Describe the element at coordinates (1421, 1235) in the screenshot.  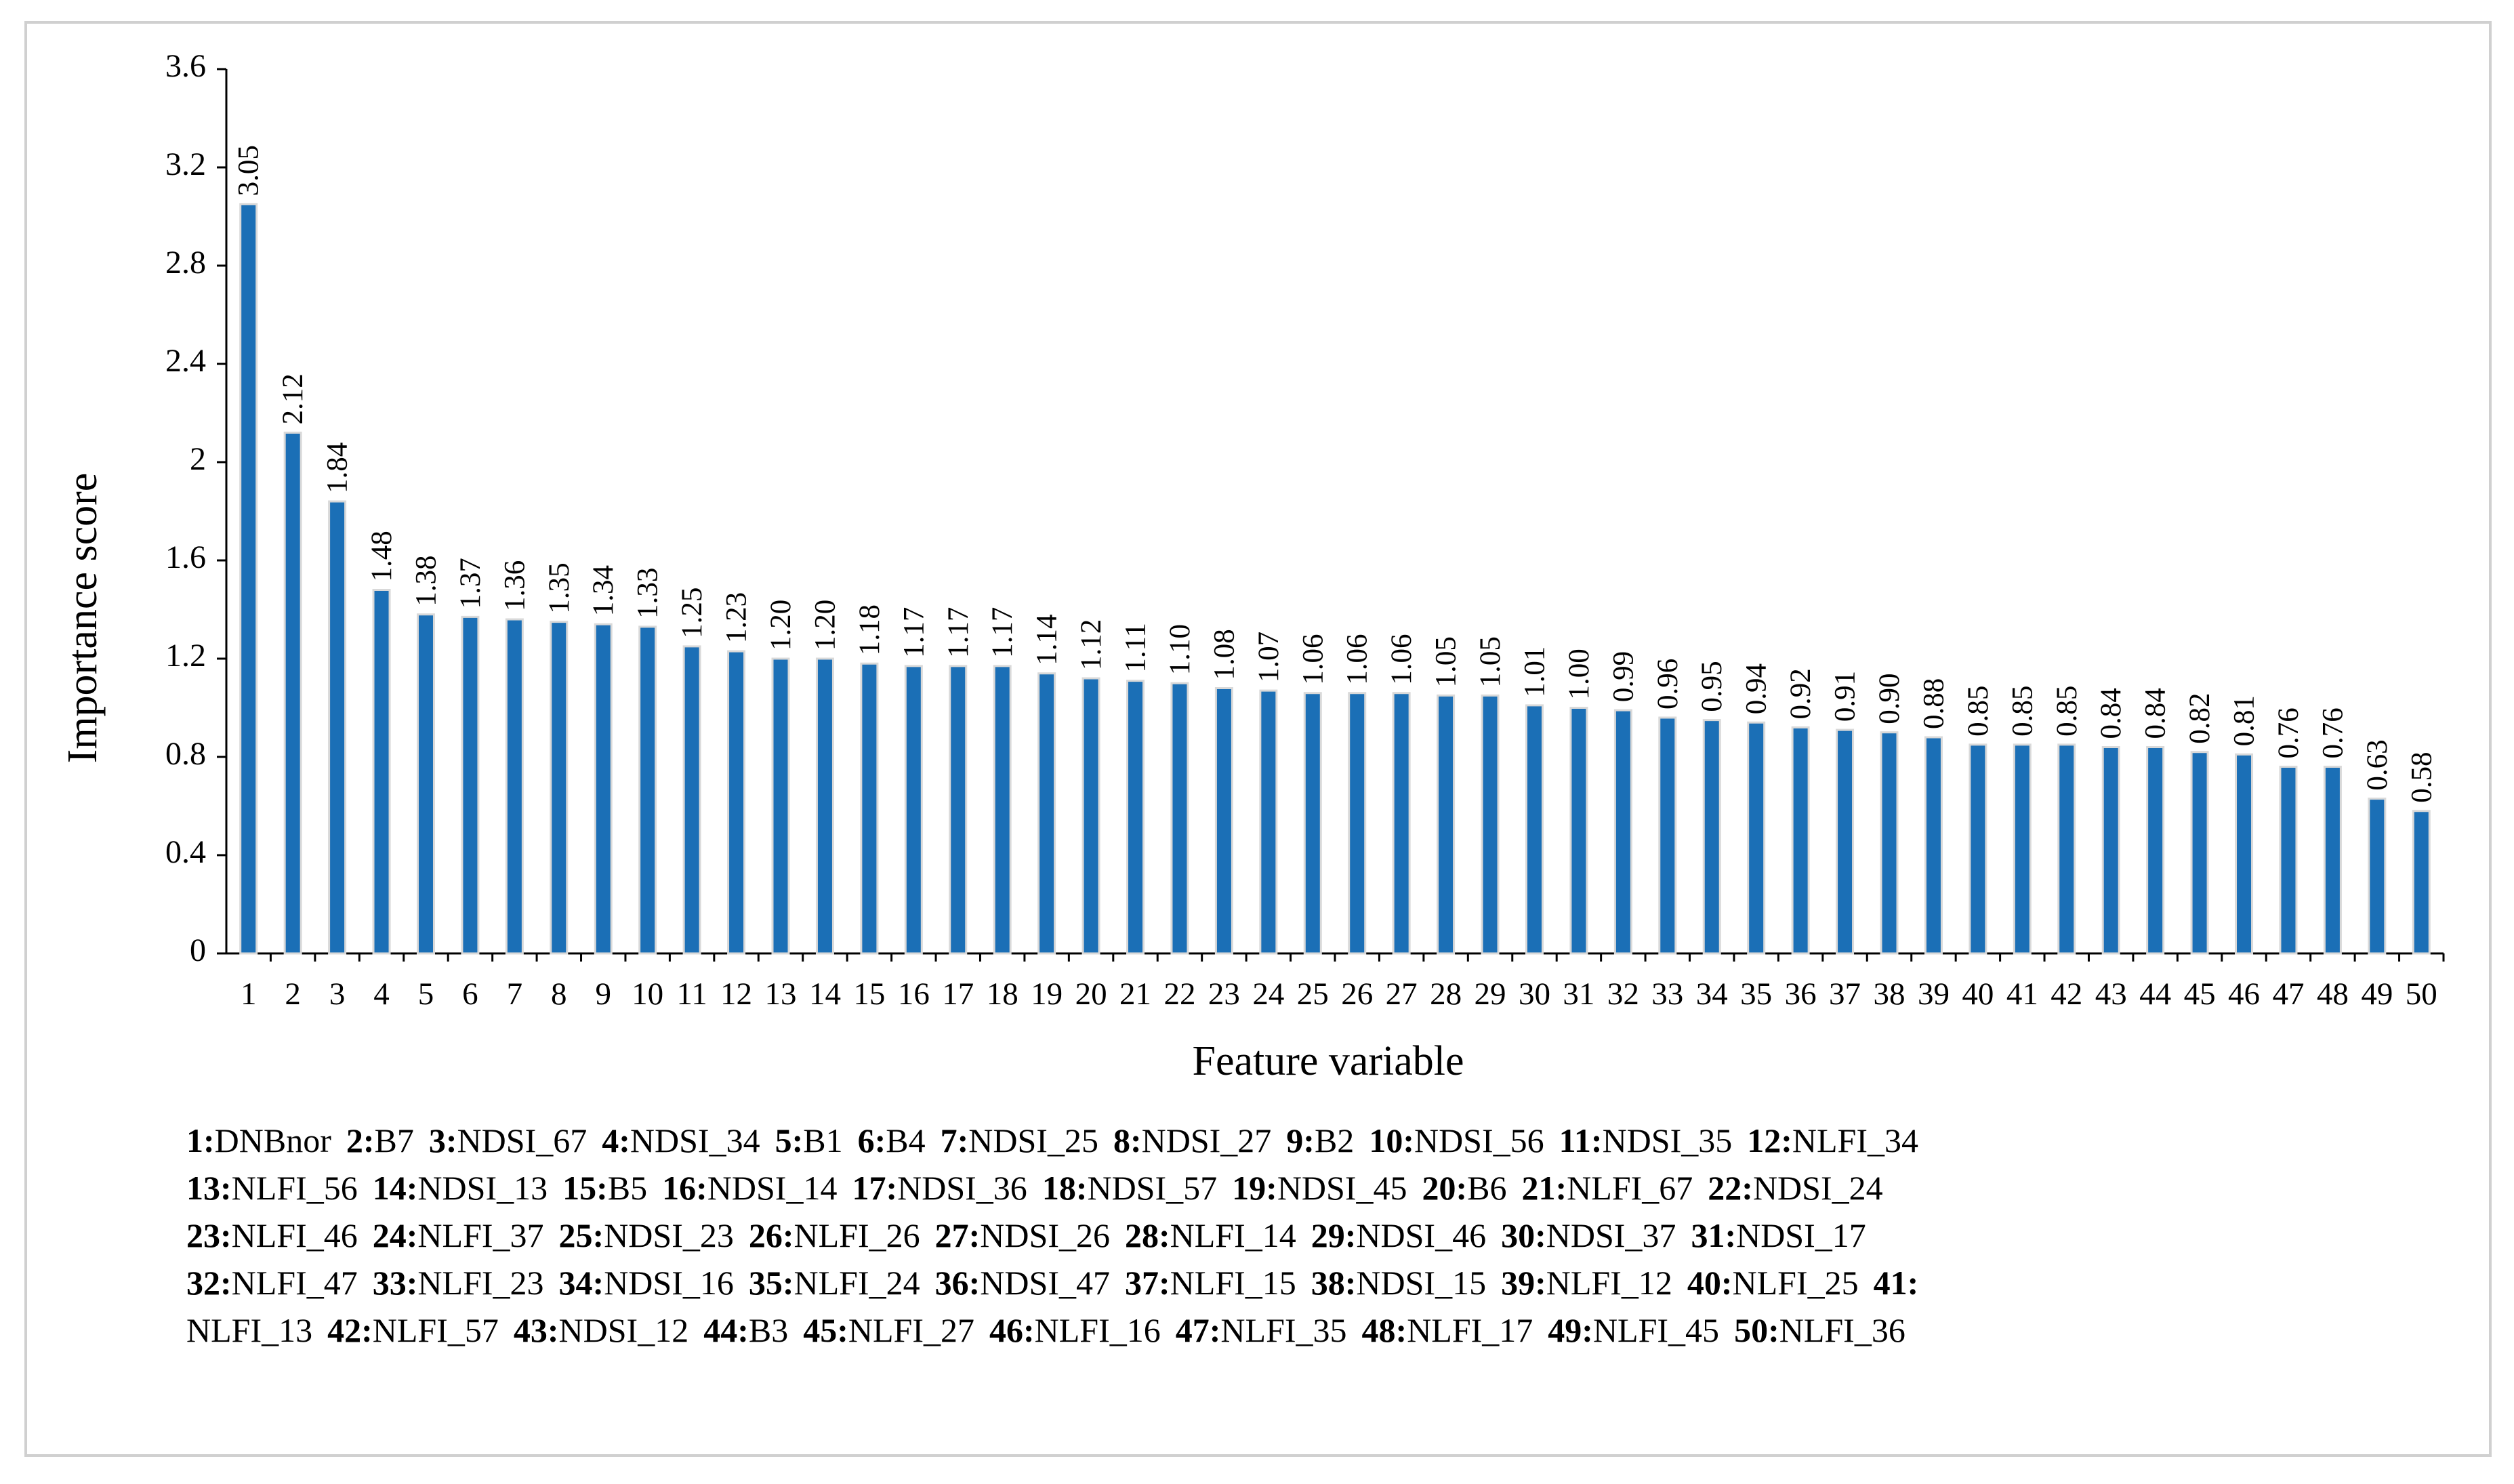
I see `note-label: NDSI_46` at that location.